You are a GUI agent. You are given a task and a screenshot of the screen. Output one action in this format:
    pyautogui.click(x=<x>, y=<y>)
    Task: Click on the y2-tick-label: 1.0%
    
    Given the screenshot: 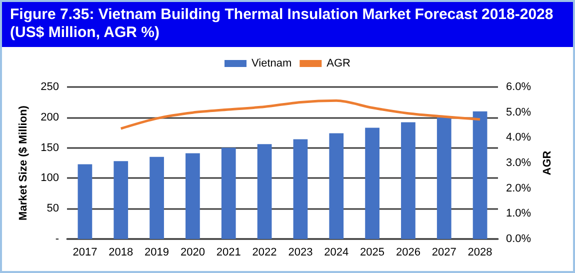 What is the action you would take?
    pyautogui.click(x=519, y=214)
    